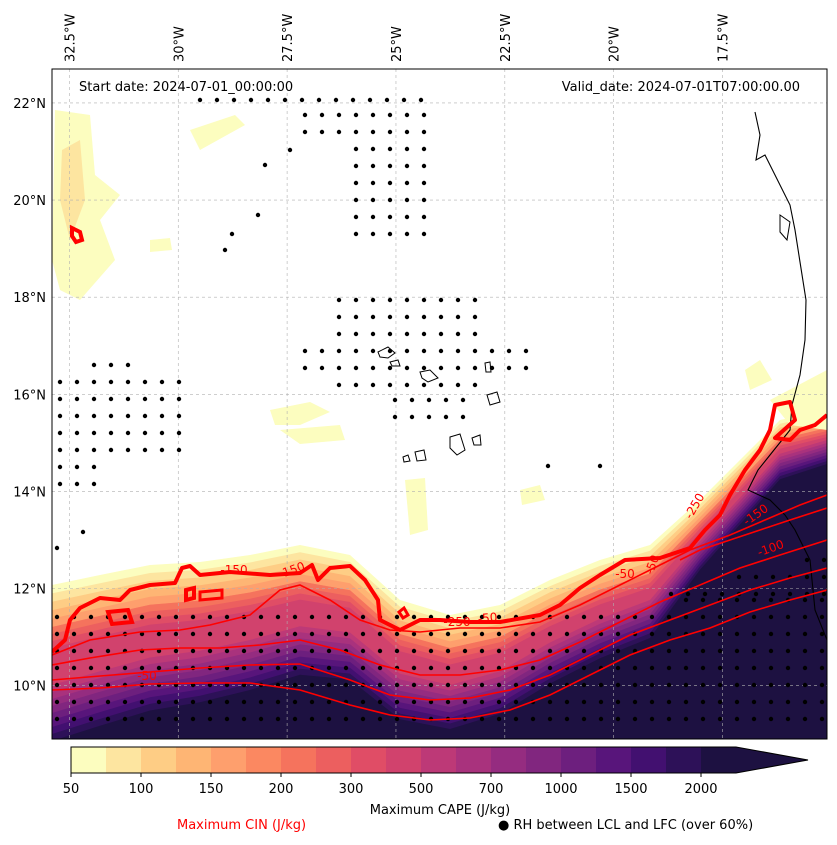  Describe the element at coordinates (420, 455) in the screenshot. I see `island-outline` at that location.